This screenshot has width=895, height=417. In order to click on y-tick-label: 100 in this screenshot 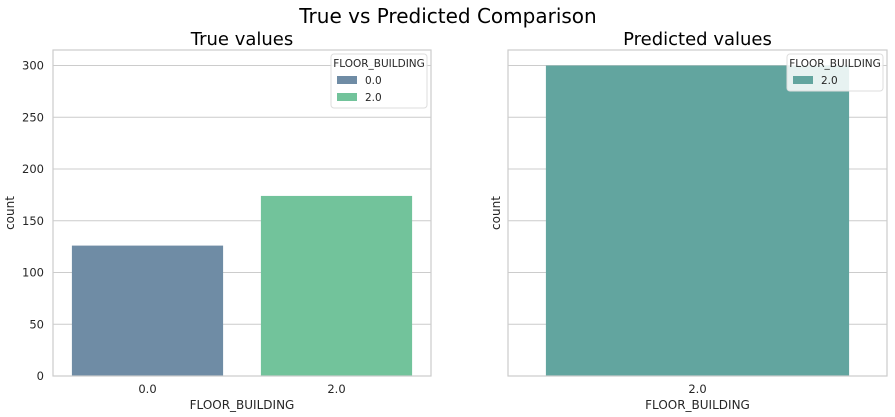, I will do `click(33, 273)`.